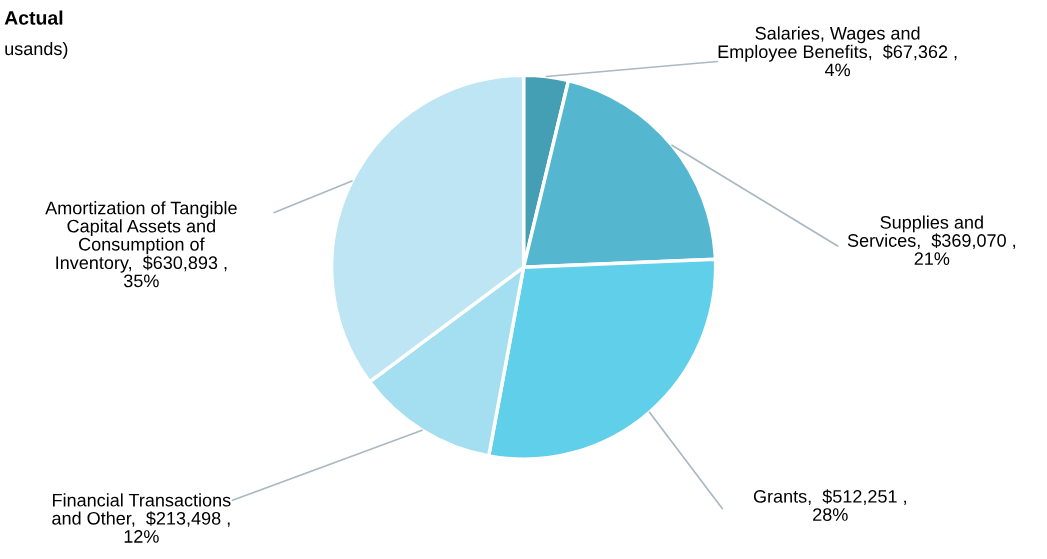 Image resolution: width=1047 pixels, height=559 pixels. What do you see at coordinates (141, 518) in the screenshot?
I see `slice-label: Financial Transactions and Other, $213,498 , 12%` at bounding box center [141, 518].